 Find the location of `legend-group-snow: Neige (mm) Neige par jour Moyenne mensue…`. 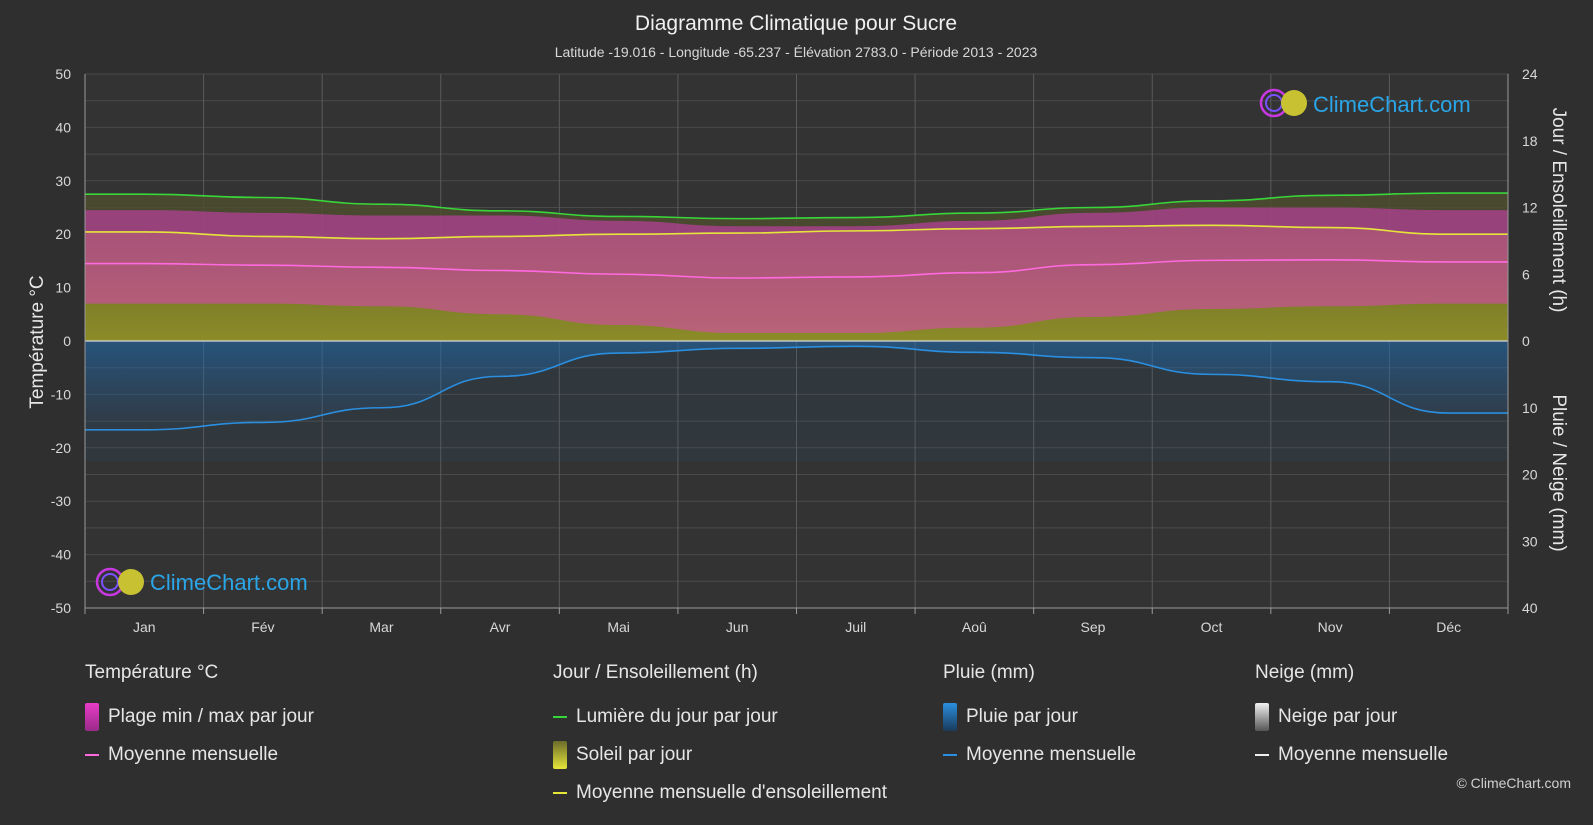

legend-group-snow: Neige (mm) Neige par jour Moyenne mensue… is located at coordinates (1351, 718).